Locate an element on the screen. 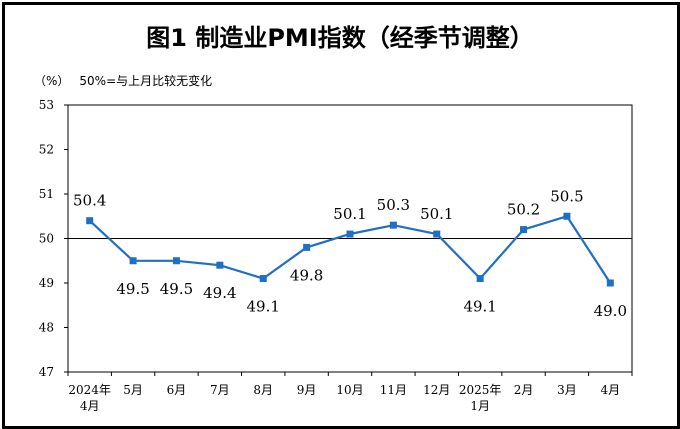 The image size is (680, 429). x-tick-label: 7月 is located at coordinates (220, 390).